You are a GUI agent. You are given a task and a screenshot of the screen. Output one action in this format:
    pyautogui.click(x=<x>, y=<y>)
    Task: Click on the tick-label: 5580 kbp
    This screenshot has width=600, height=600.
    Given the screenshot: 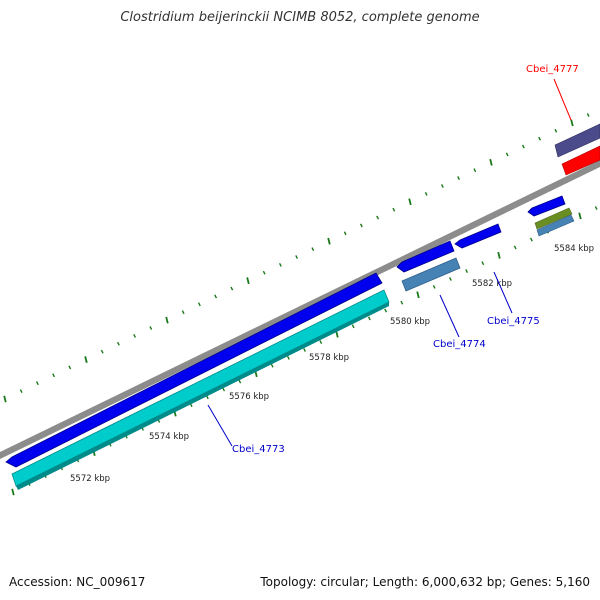 What is the action you would take?
    pyautogui.click(x=410, y=322)
    